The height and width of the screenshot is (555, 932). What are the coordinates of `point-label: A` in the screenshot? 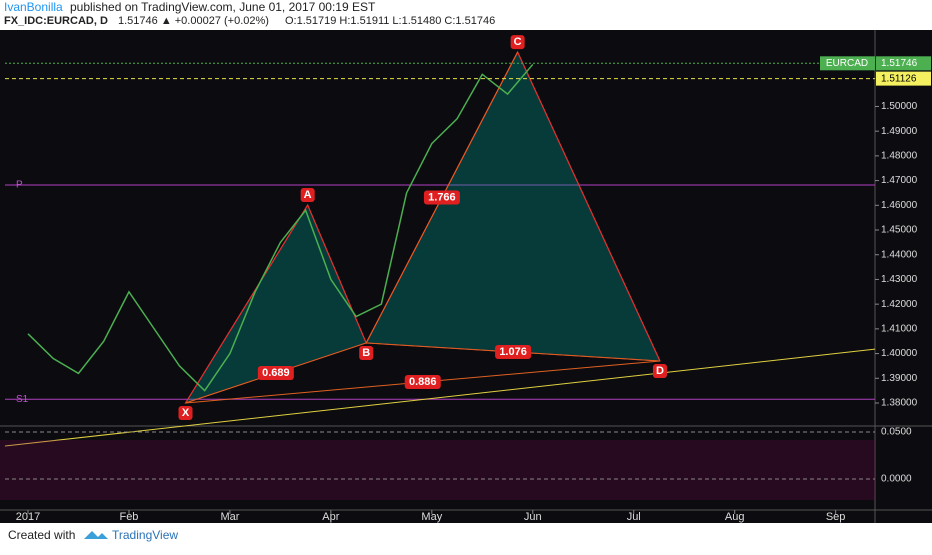 It's located at (308, 195).